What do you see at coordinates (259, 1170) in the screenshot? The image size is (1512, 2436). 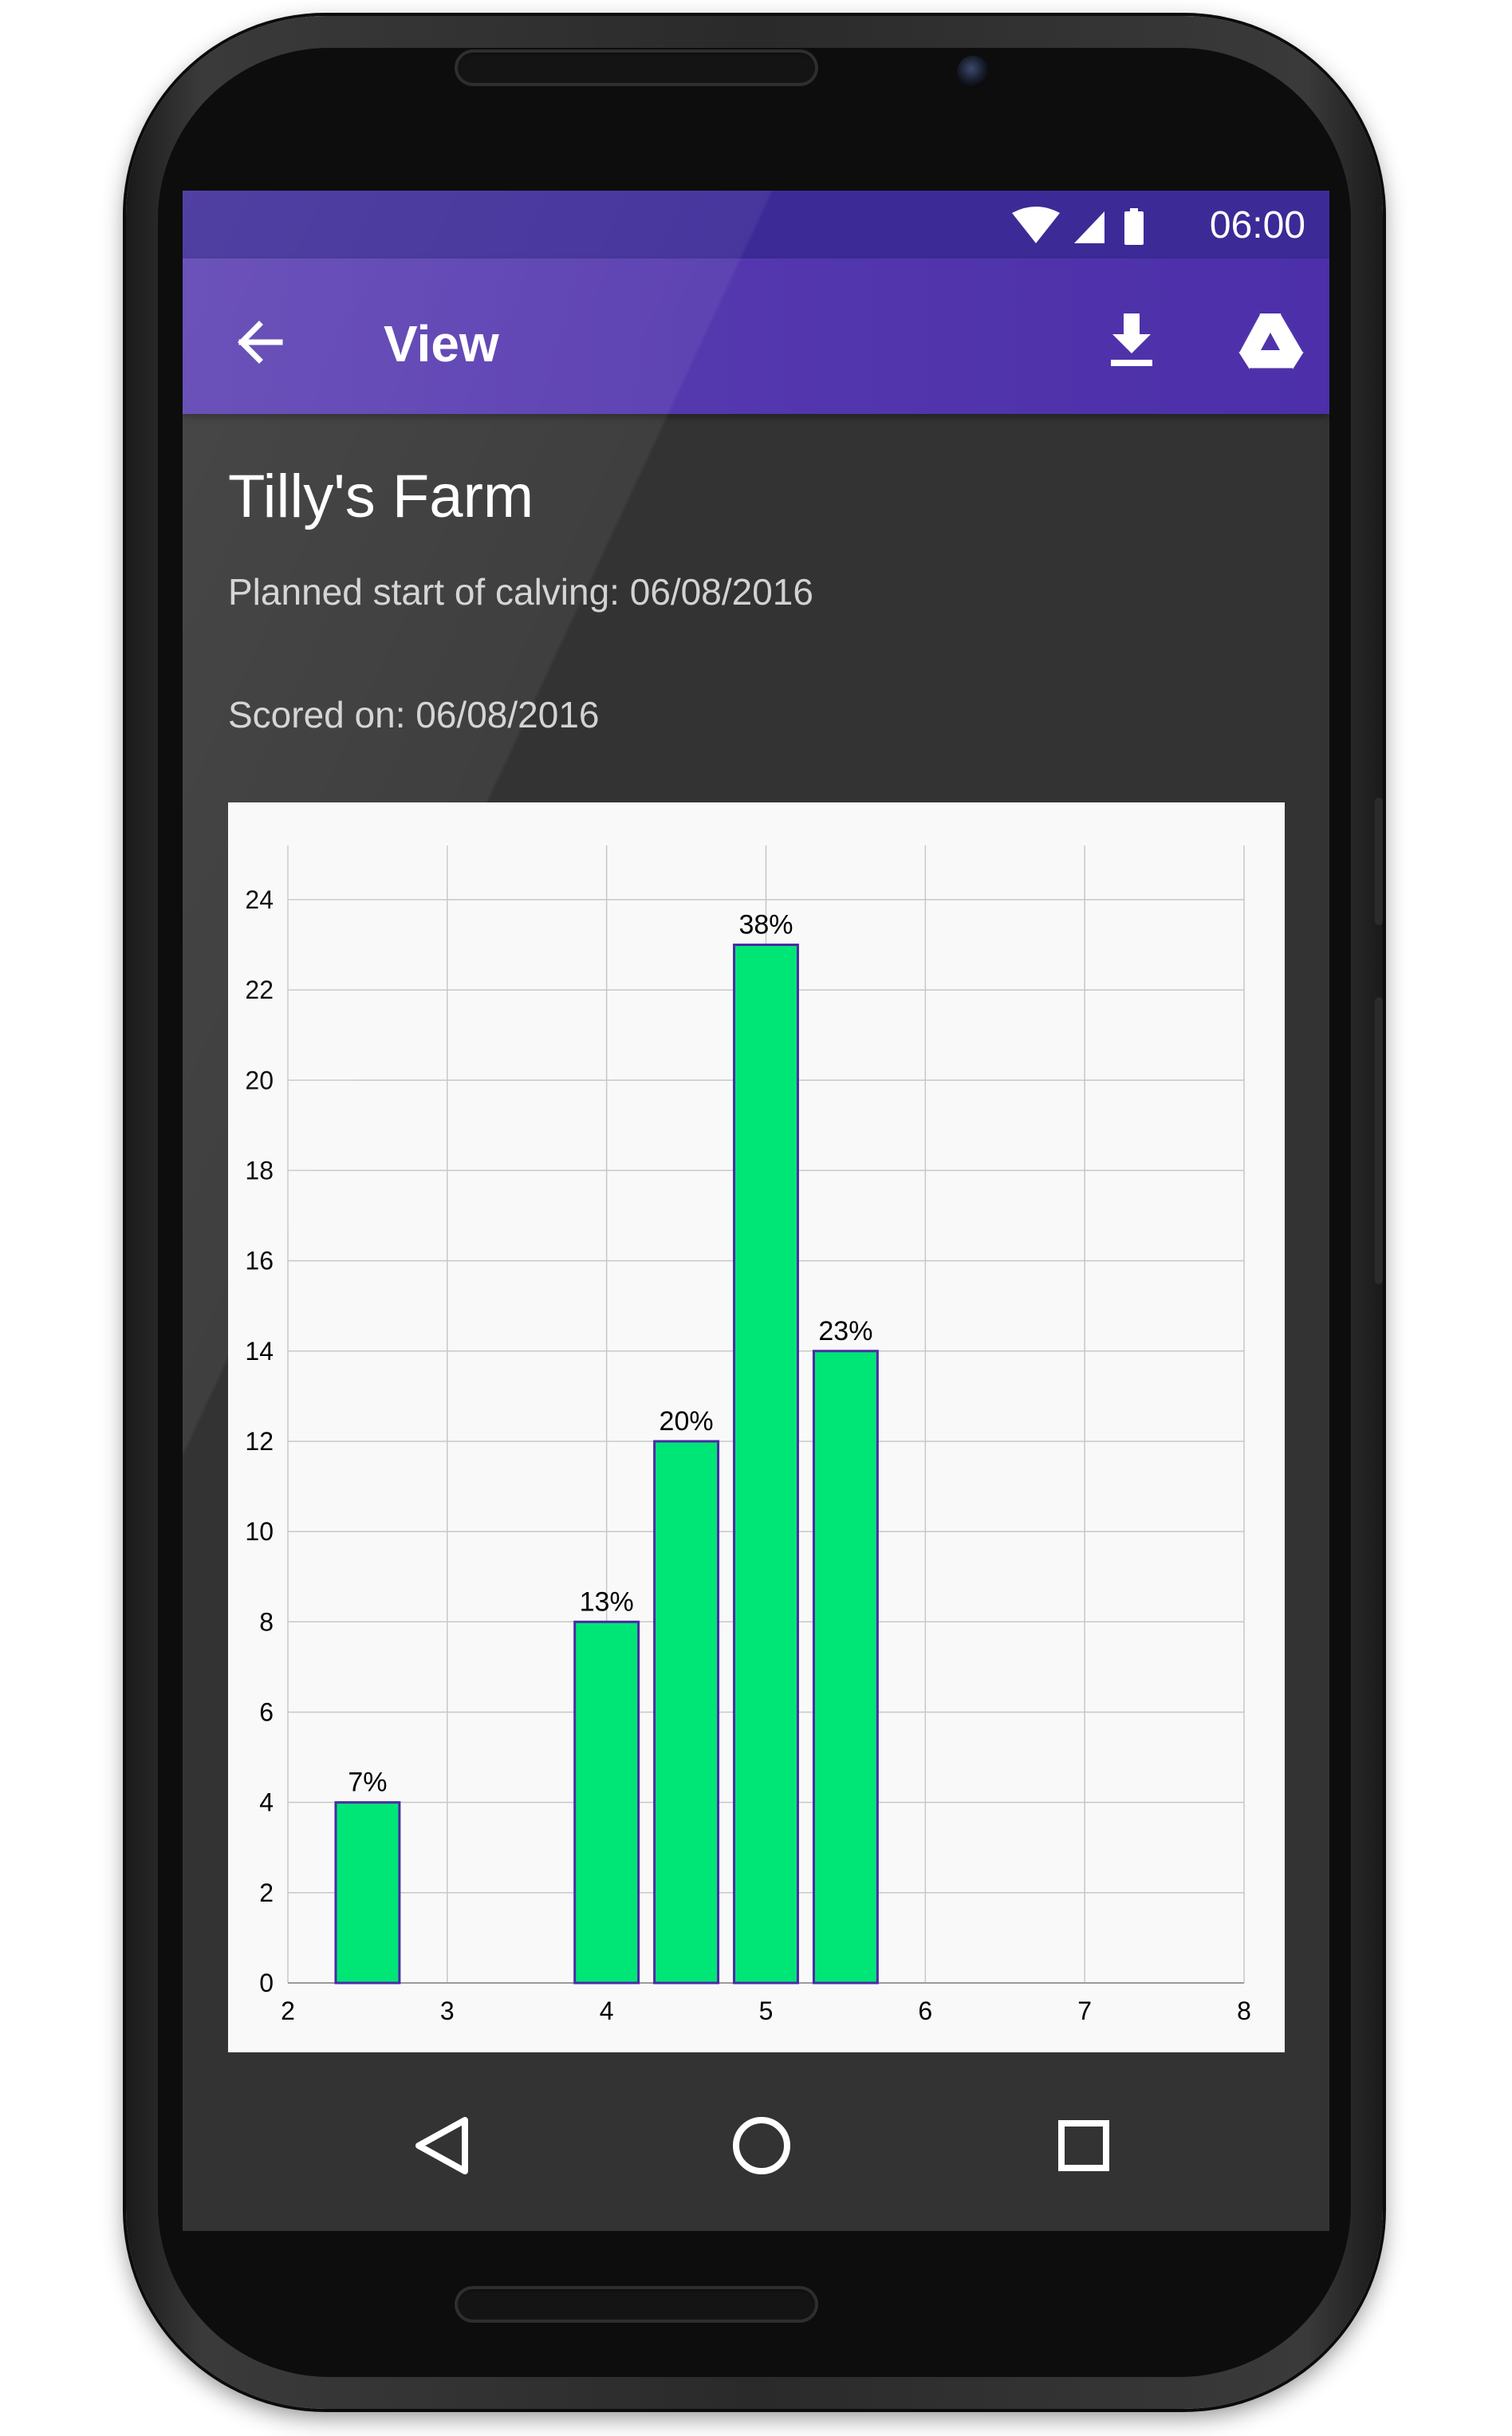 I see `y-tick-label: 18` at bounding box center [259, 1170].